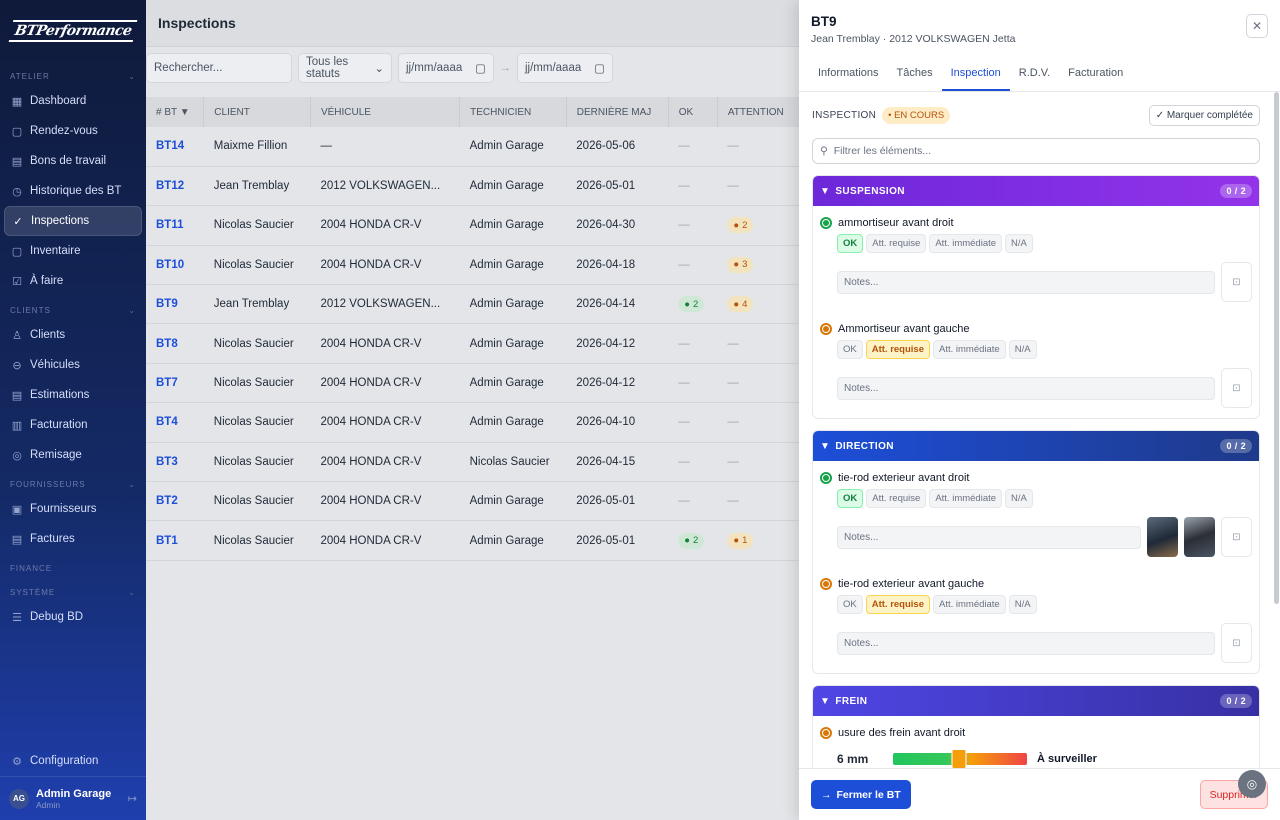  What do you see at coordinates (73, 455) in the screenshot?
I see `sidebar-item-remisage: ◎ Remisage` at bounding box center [73, 455].